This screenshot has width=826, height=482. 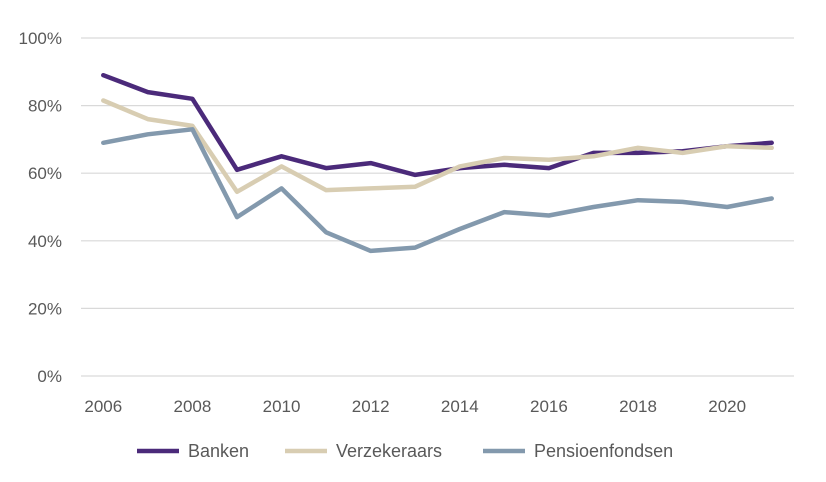 I want to click on legend-label: Pensioenfondsen, so click(x=603, y=451).